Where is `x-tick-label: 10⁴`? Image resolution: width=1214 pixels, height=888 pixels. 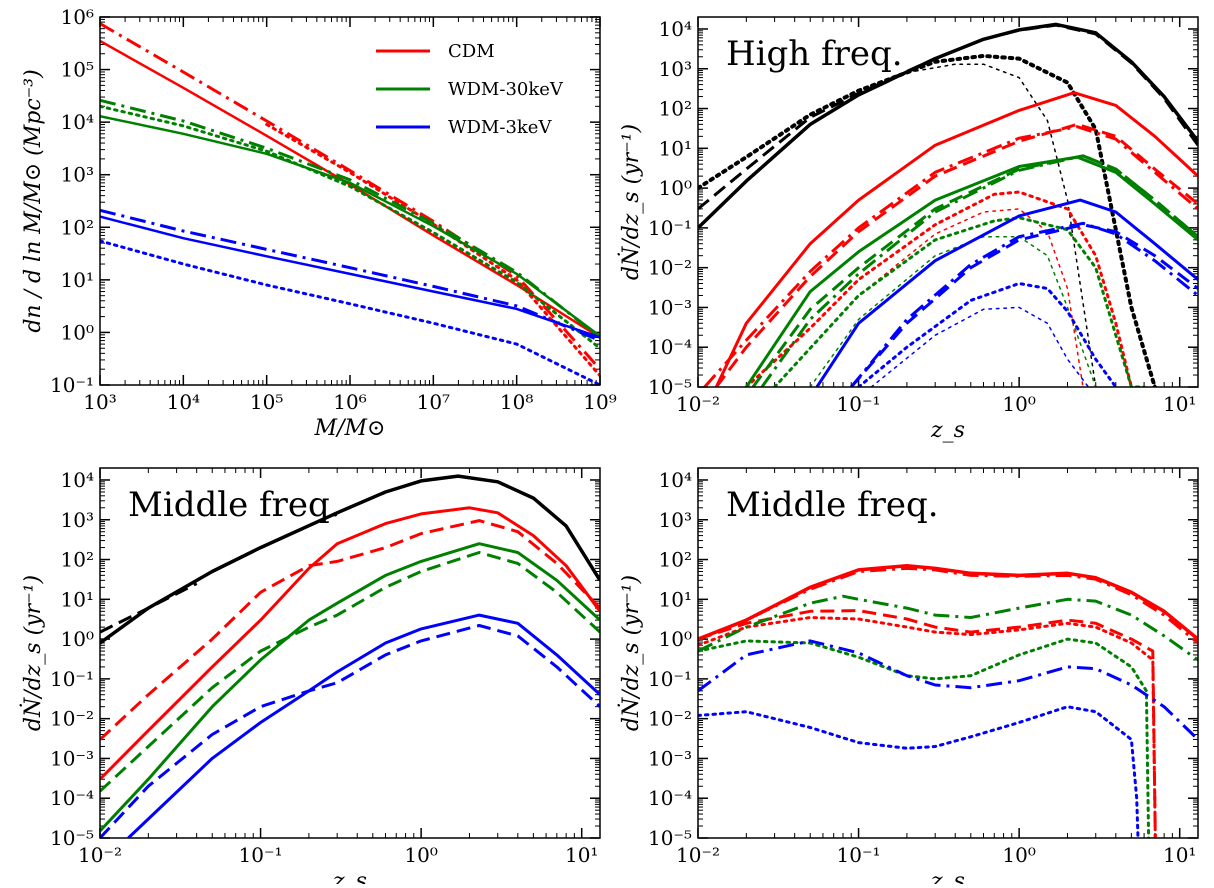 x-tick-label: 10⁴ is located at coordinates (183, 402).